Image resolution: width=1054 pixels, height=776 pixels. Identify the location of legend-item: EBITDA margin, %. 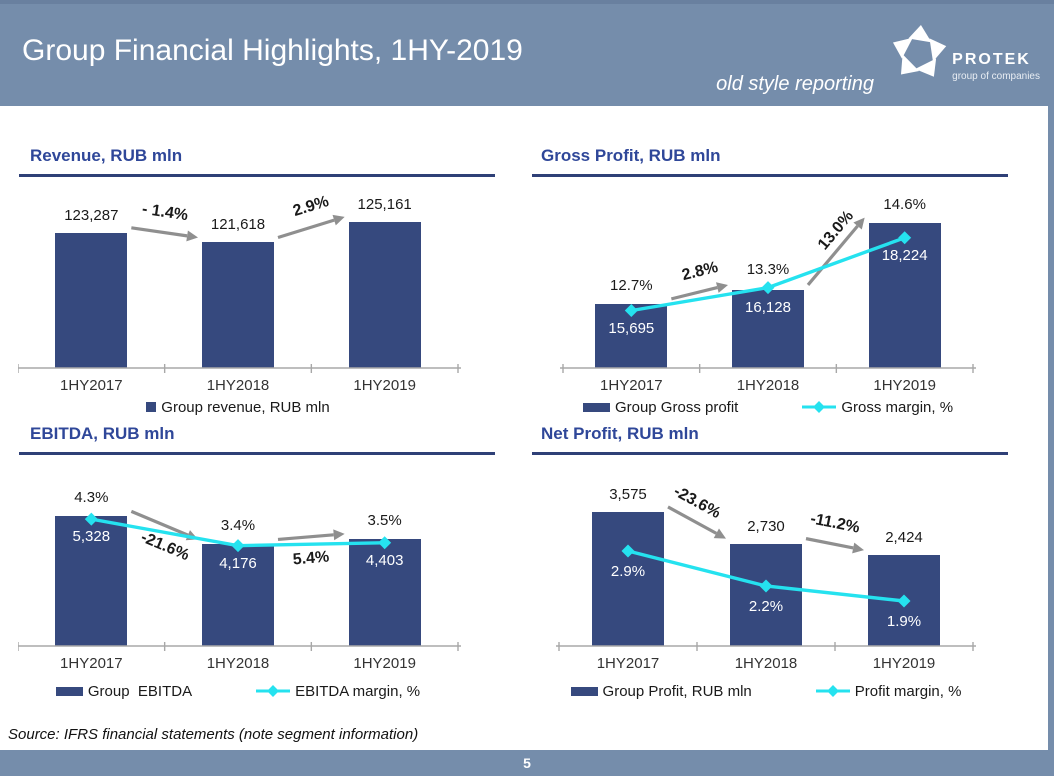
(338, 691).